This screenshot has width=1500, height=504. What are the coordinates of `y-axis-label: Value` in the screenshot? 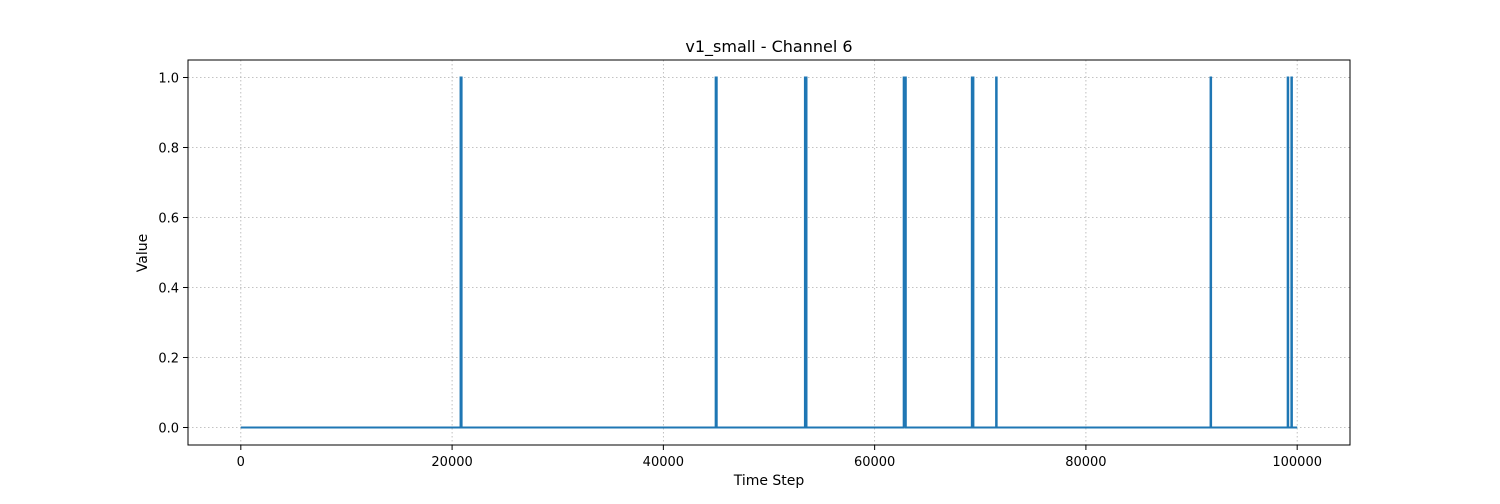 It's located at (143, 253).